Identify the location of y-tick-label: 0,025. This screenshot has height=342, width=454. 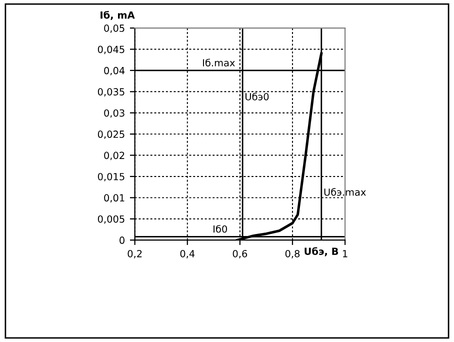
(111, 134).